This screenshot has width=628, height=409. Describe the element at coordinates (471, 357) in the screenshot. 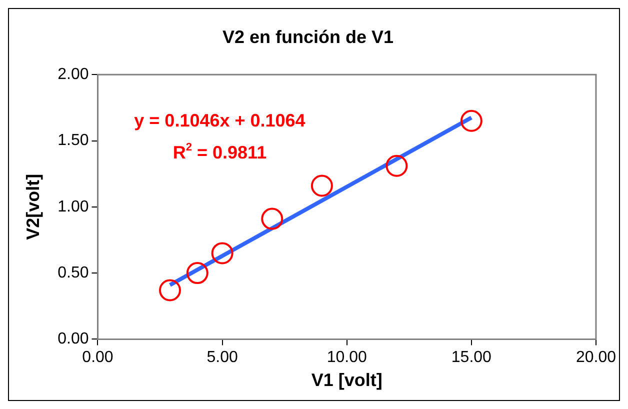

I see `x-tick-label: 15.00` at that location.